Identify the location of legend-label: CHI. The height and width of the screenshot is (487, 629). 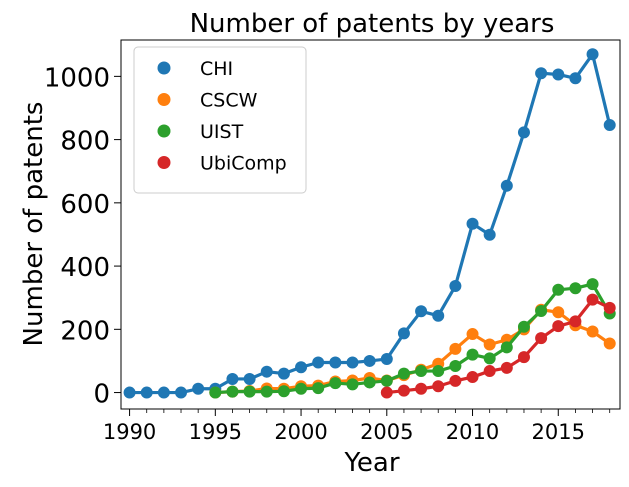
(216, 69).